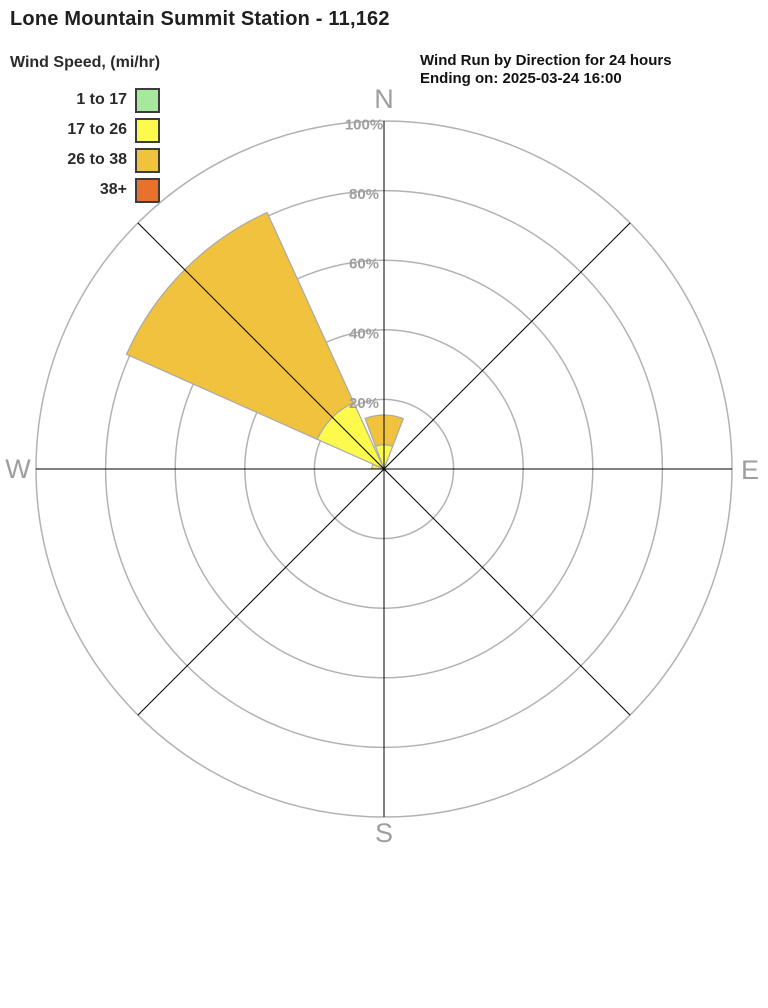  I want to click on chart-ending-on: Ending on: 2025-03-24 16:00, so click(521, 78).